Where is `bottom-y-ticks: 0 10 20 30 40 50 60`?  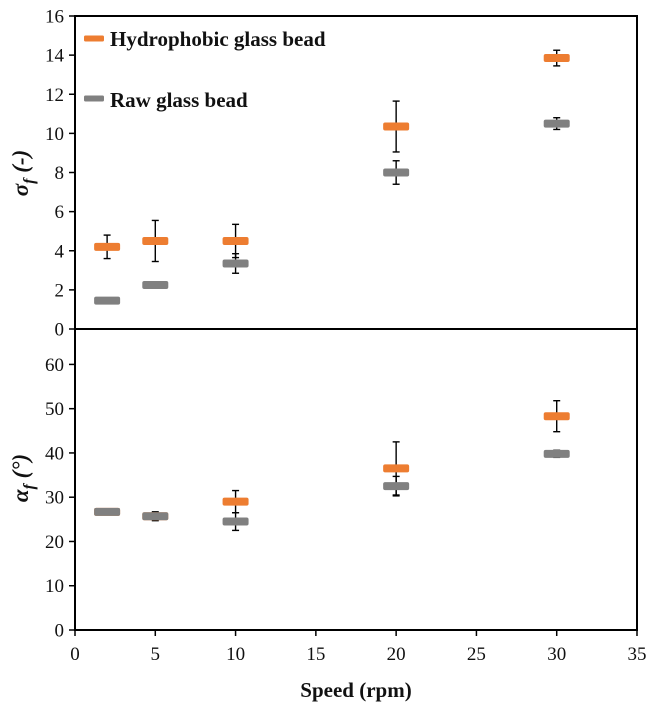
bottom-y-ticks: 0 10 20 30 40 50 60 is located at coordinates (60, 498).